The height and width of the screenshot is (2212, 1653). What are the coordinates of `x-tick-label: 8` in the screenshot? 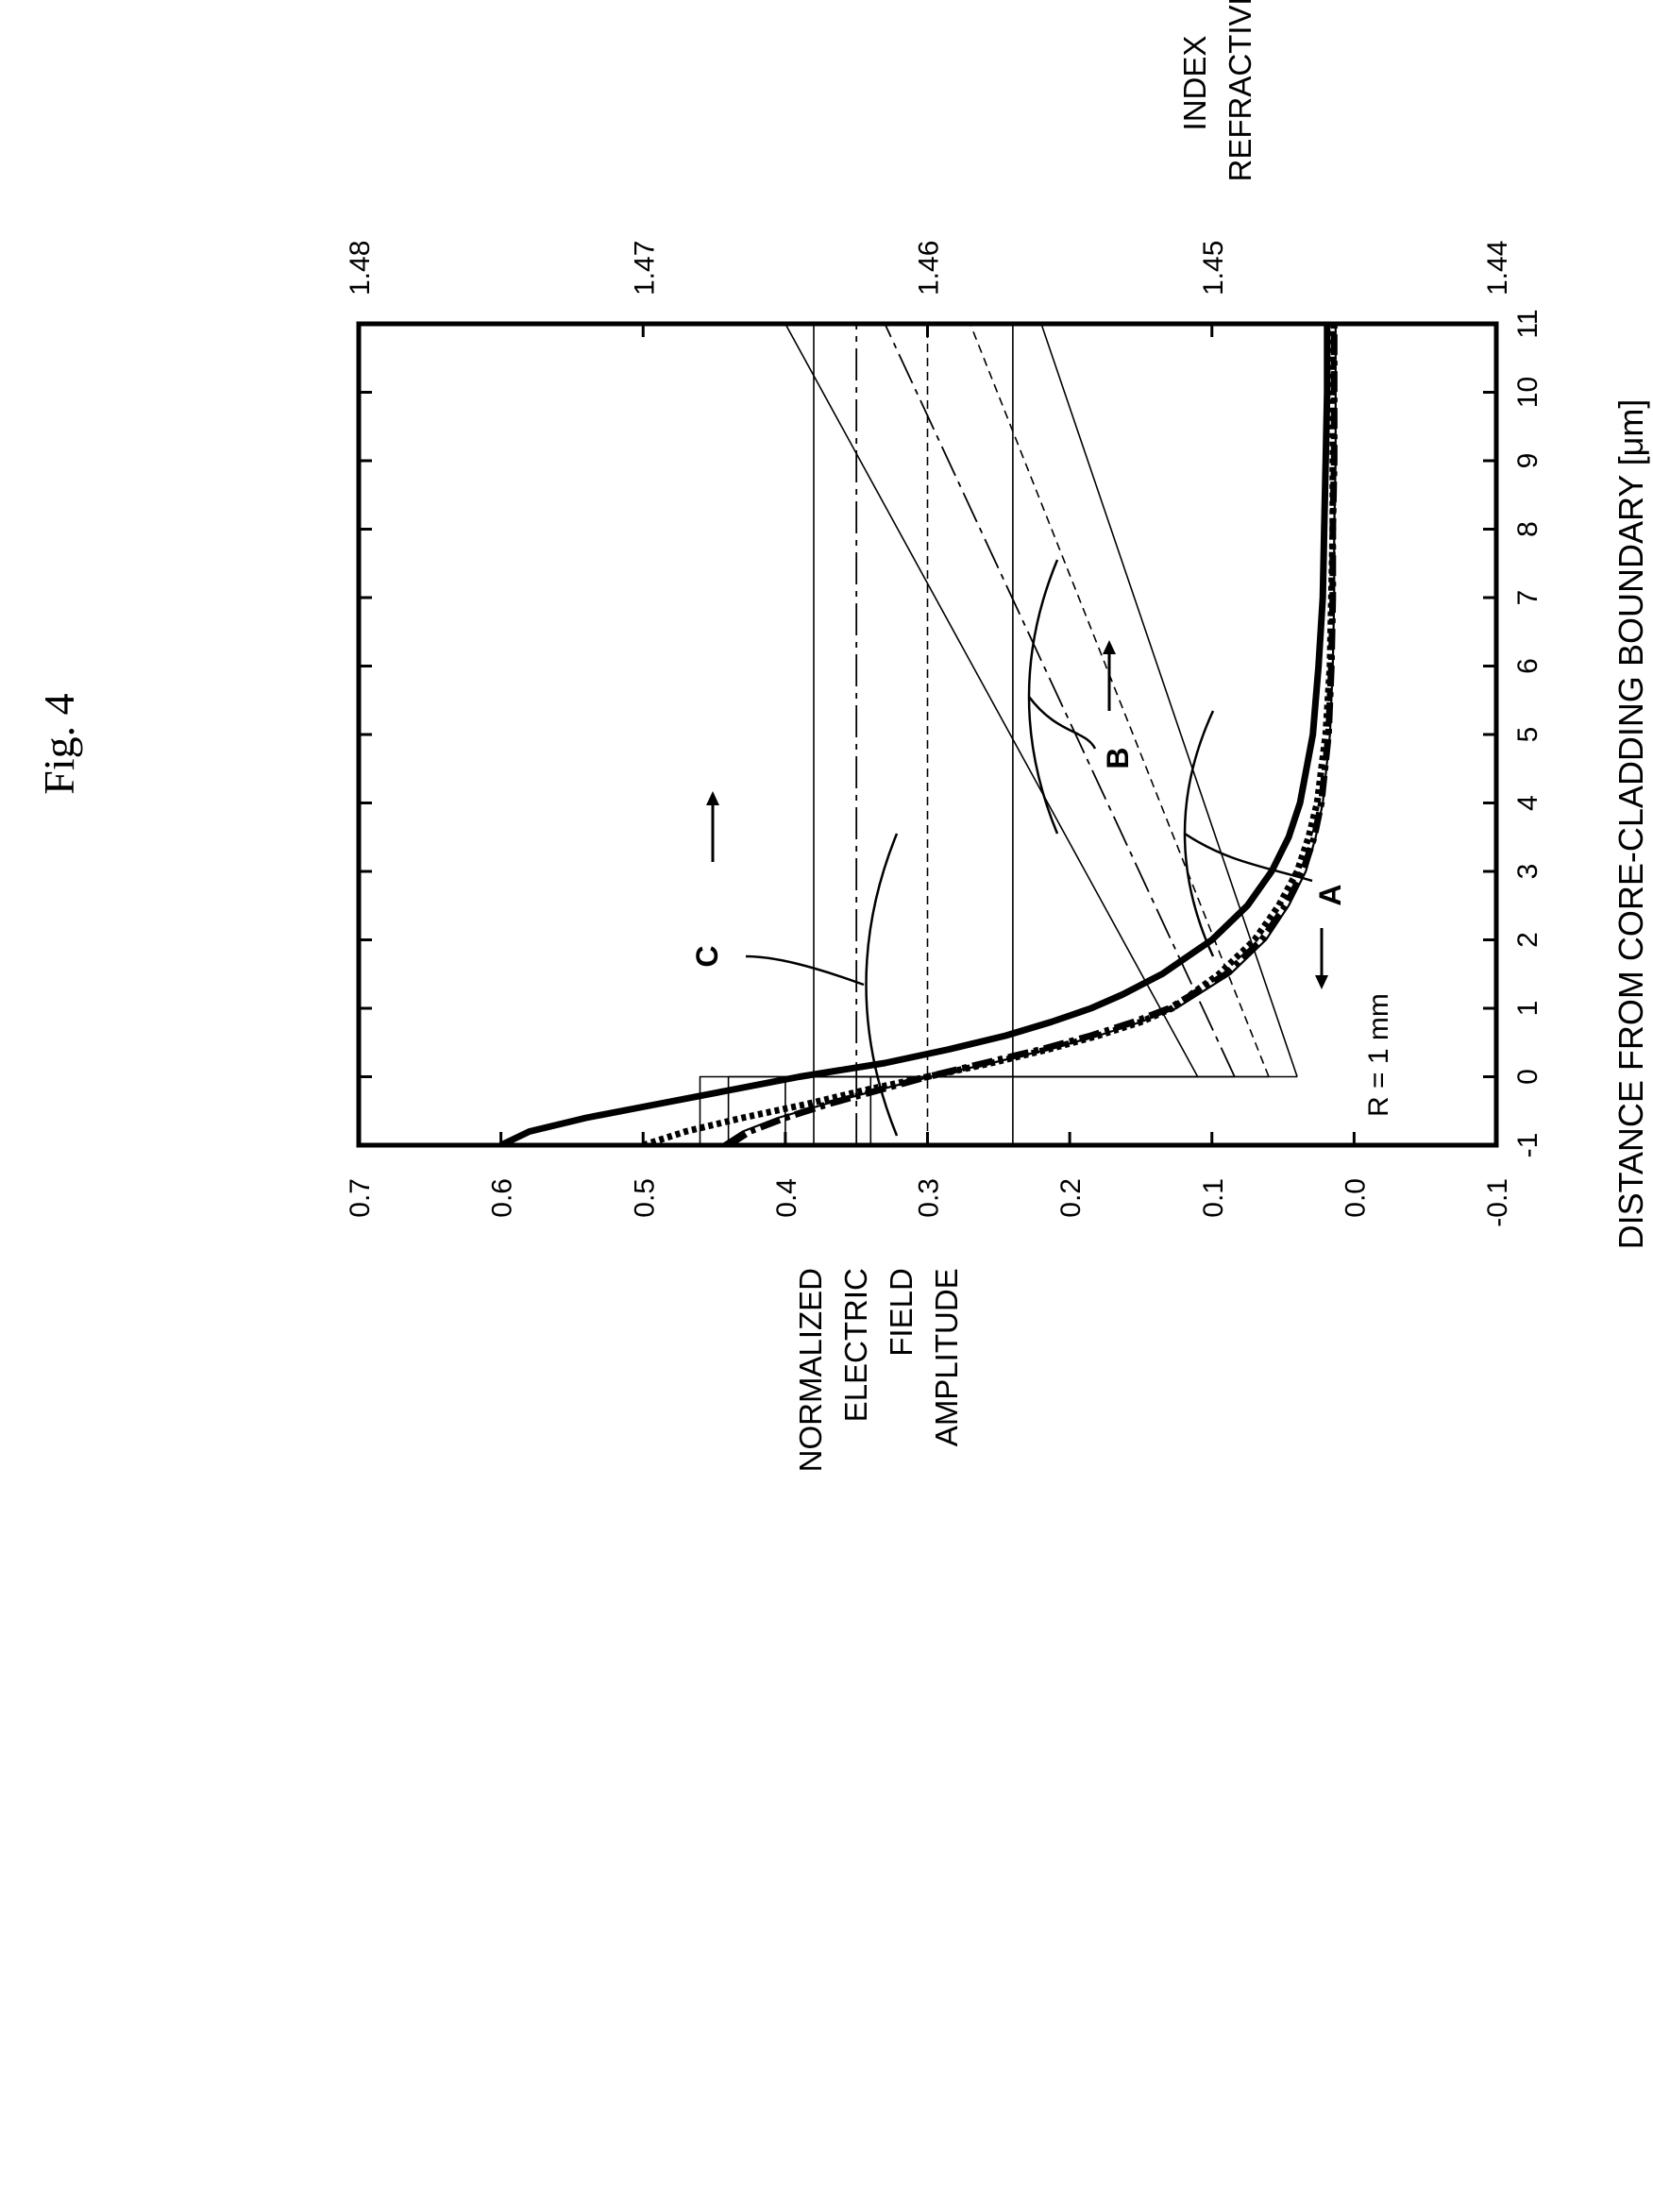 It's located at (1527, 529).